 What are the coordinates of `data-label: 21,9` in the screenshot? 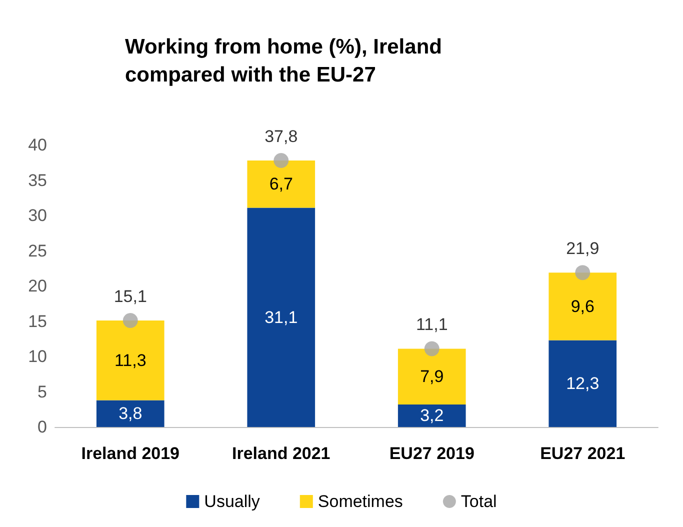 It's located at (583, 248).